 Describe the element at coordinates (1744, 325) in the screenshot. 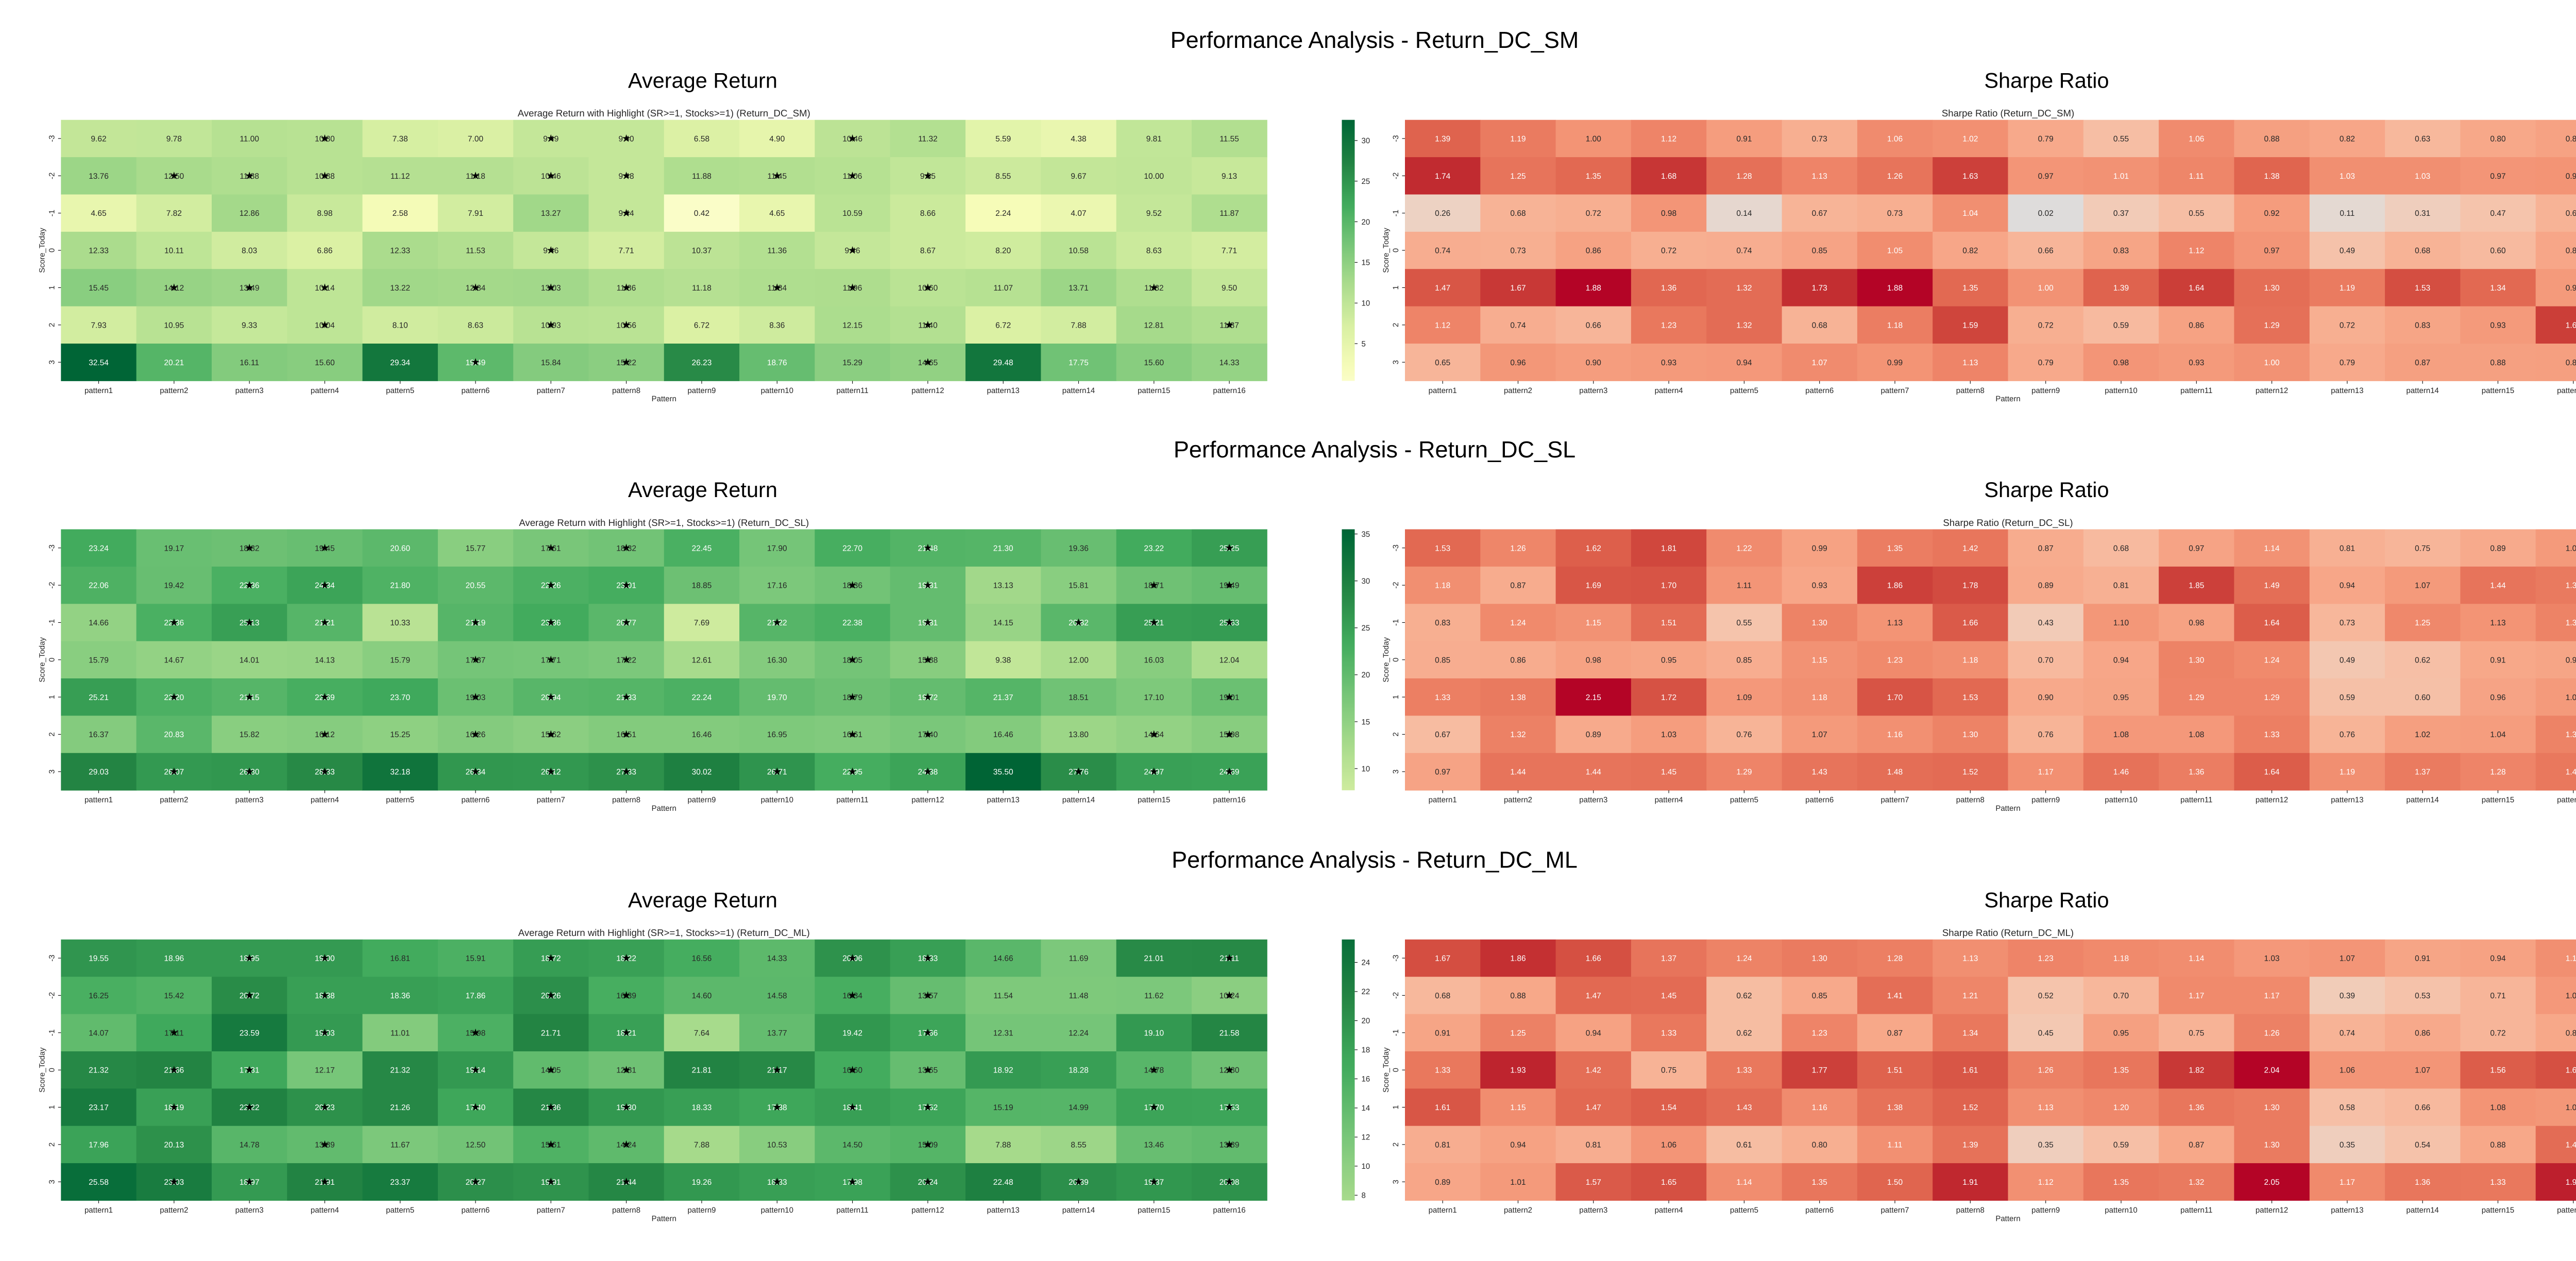

I see `svg-text: 1.32` at that location.